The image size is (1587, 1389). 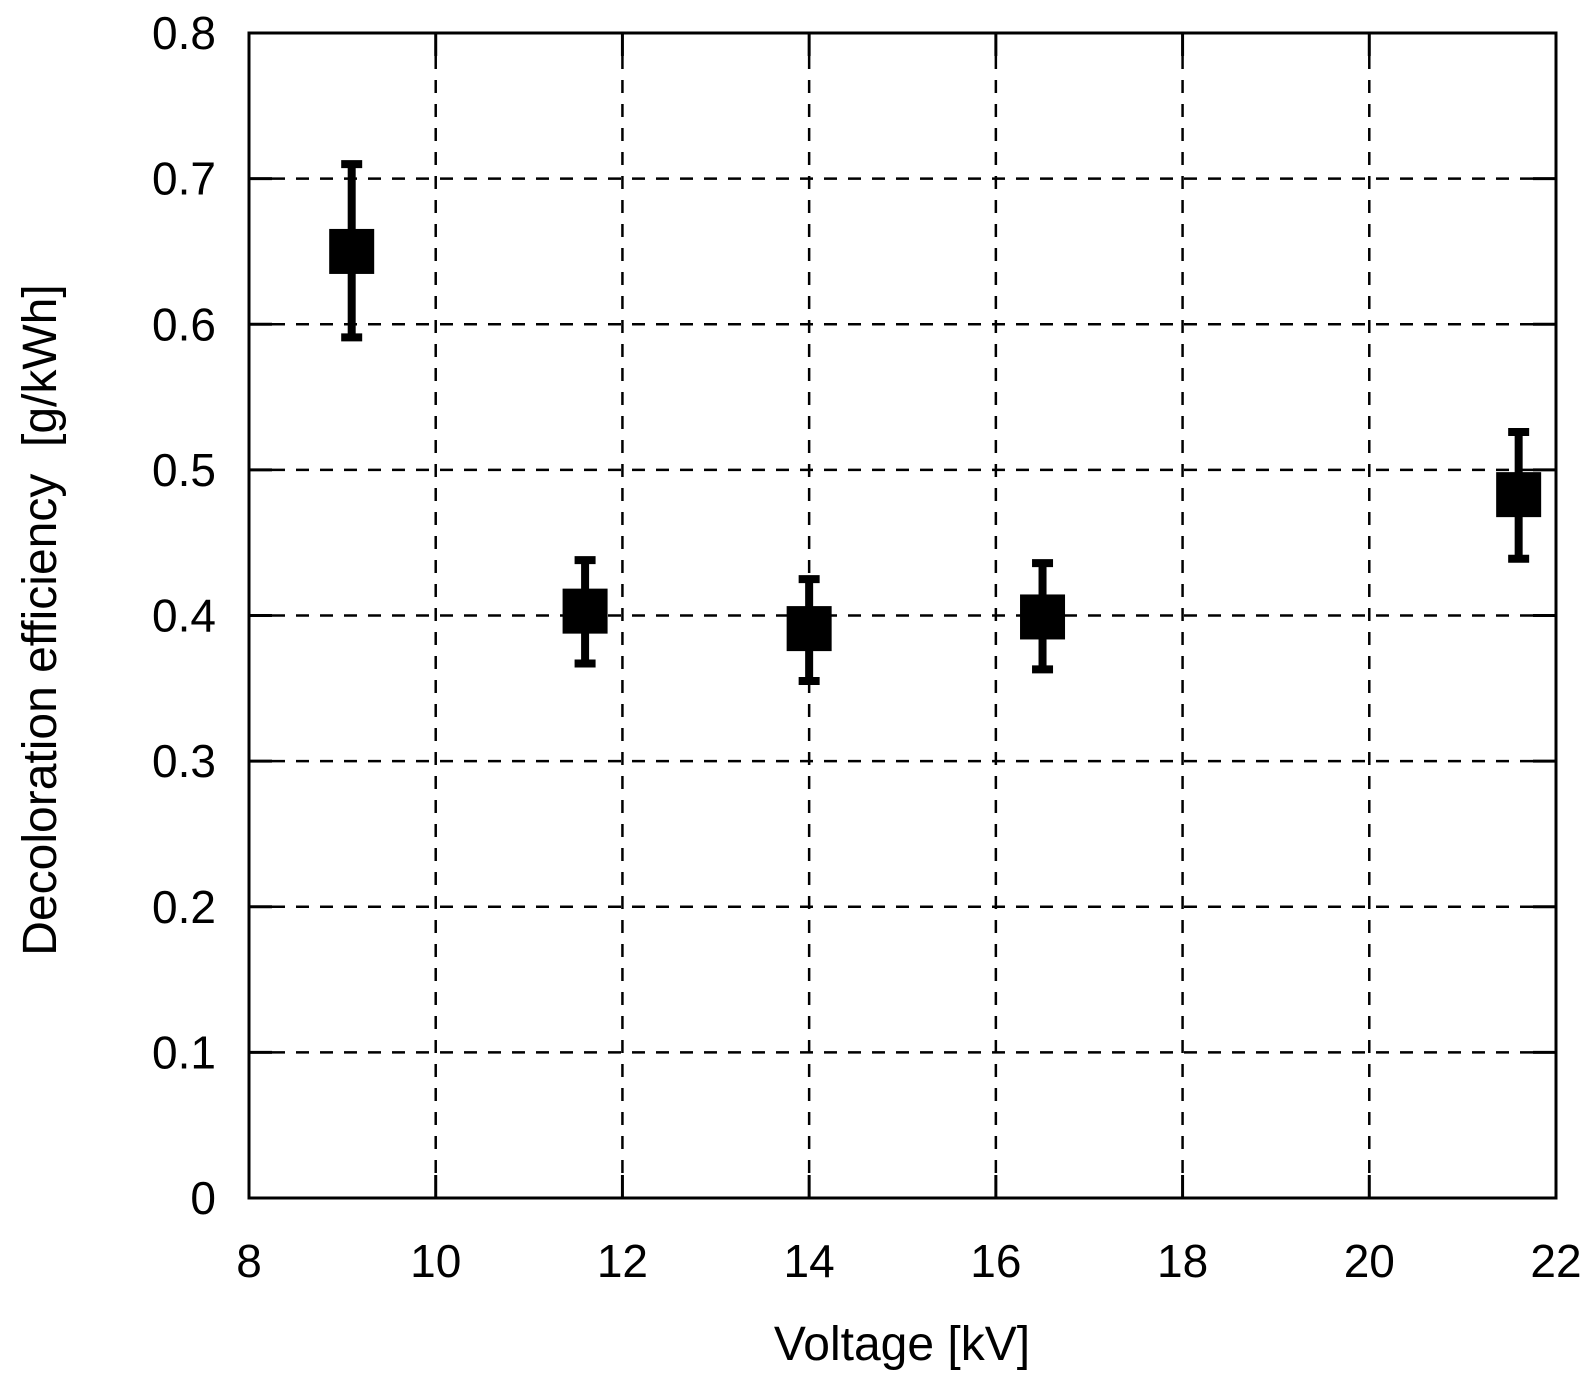 I want to click on x-tick-label-20: 20, so click(x=1369, y=1261).